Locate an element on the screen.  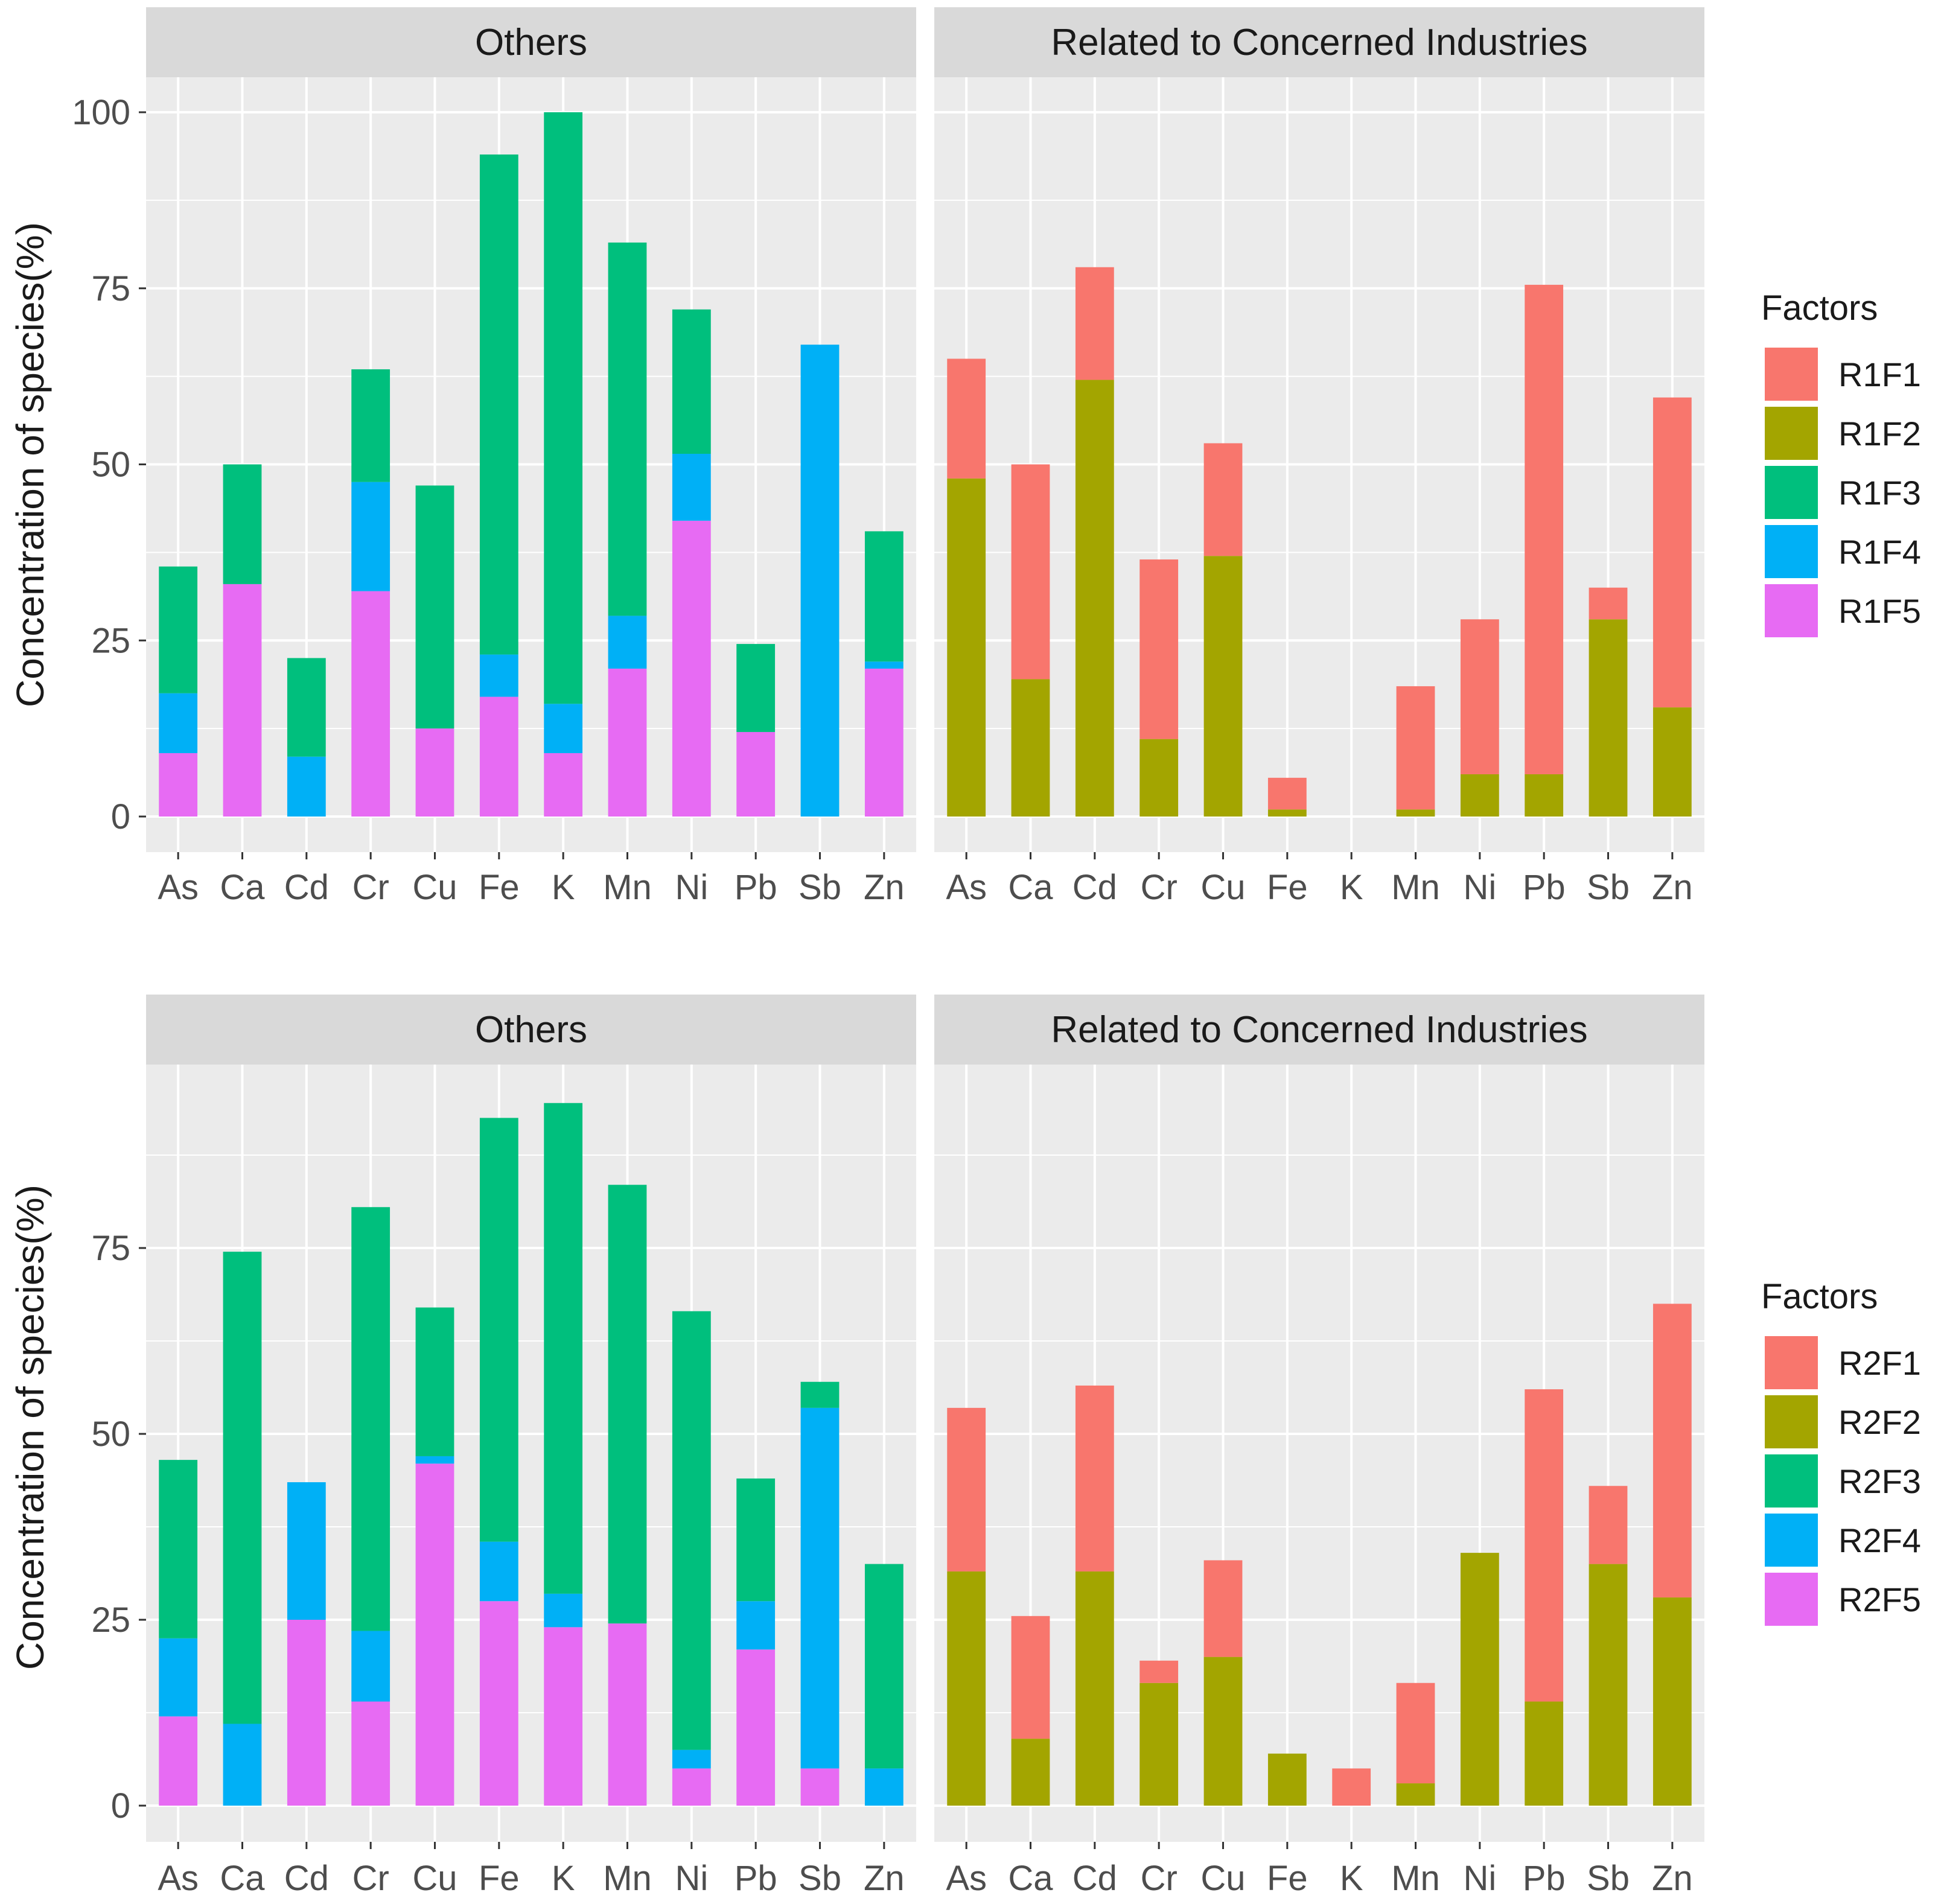
bar-segment-r2f2-cr is located at coordinates (1159, 1744).